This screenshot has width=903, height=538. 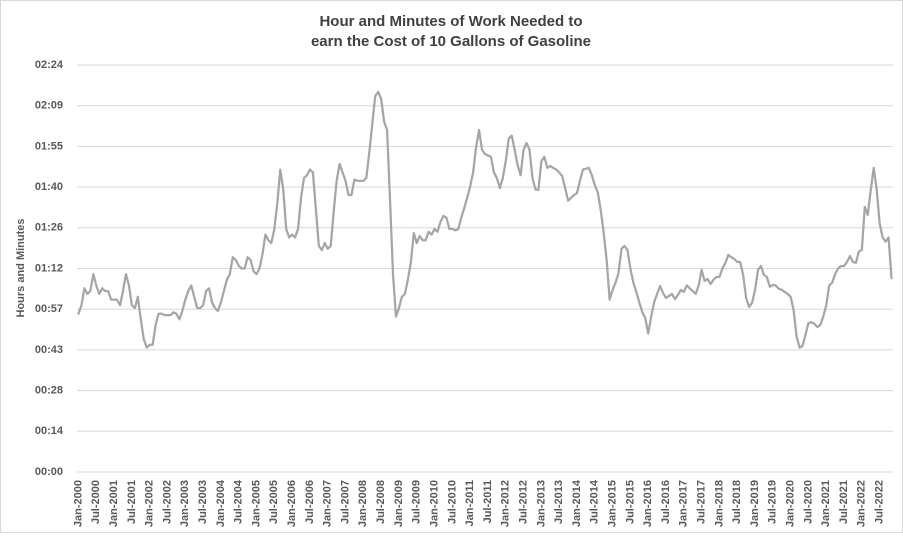 What do you see at coordinates (417, 502) in the screenshot?
I see `x-tick-label: Jul-2009` at bounding box center [417, 502].